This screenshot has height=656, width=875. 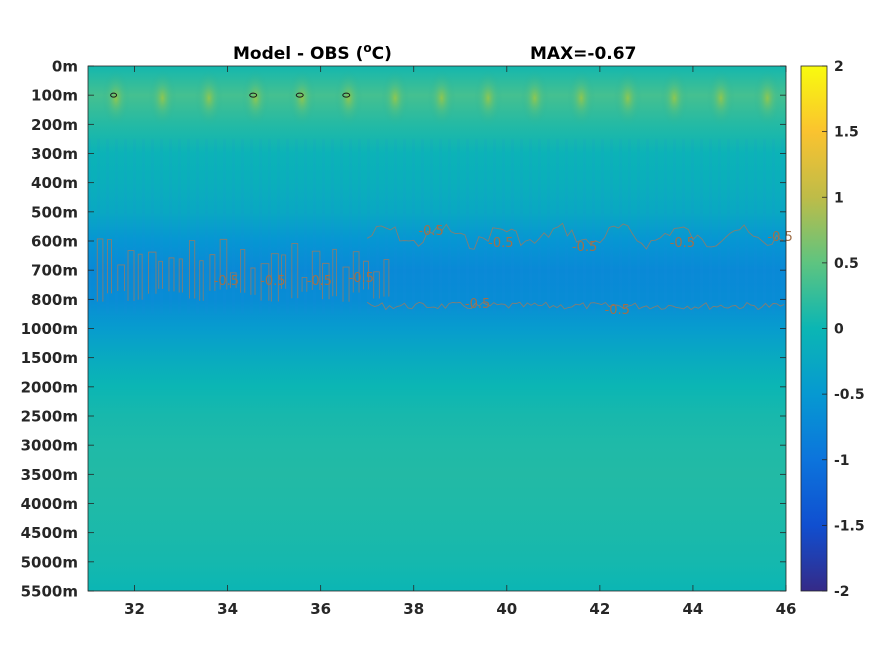 I want to click on x-tick-label: 32, so click(x=134, y=609).